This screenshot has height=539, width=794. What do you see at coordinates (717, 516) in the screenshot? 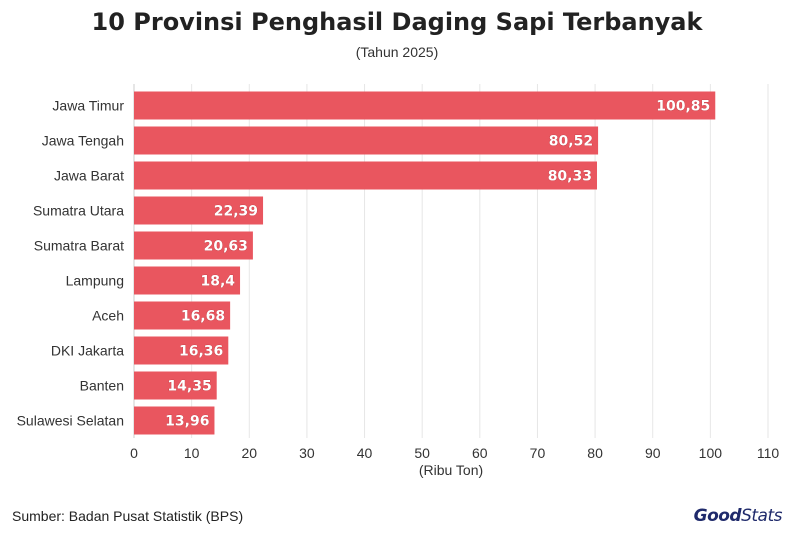
I see `logo-good: Good` at bounding box center [717, 516].